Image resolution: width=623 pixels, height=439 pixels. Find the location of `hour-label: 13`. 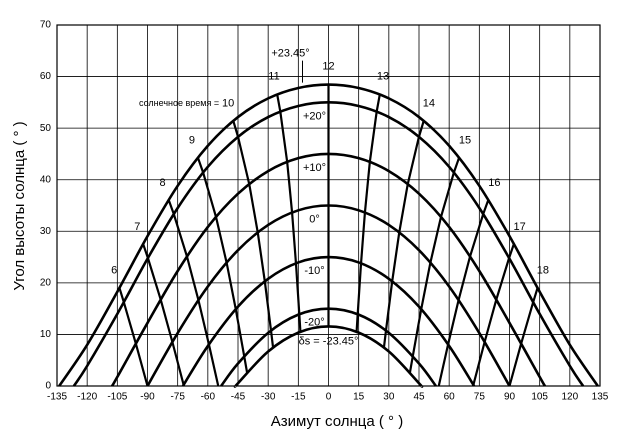

hour-label: 13 is located at coordinates (383, 77).